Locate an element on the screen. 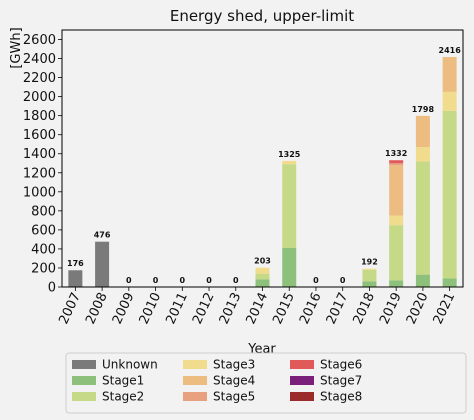 Image resolution: width=474 pixels, height=420 pixels. y-tick-label: 1400 is located at coordinates (39, 154).